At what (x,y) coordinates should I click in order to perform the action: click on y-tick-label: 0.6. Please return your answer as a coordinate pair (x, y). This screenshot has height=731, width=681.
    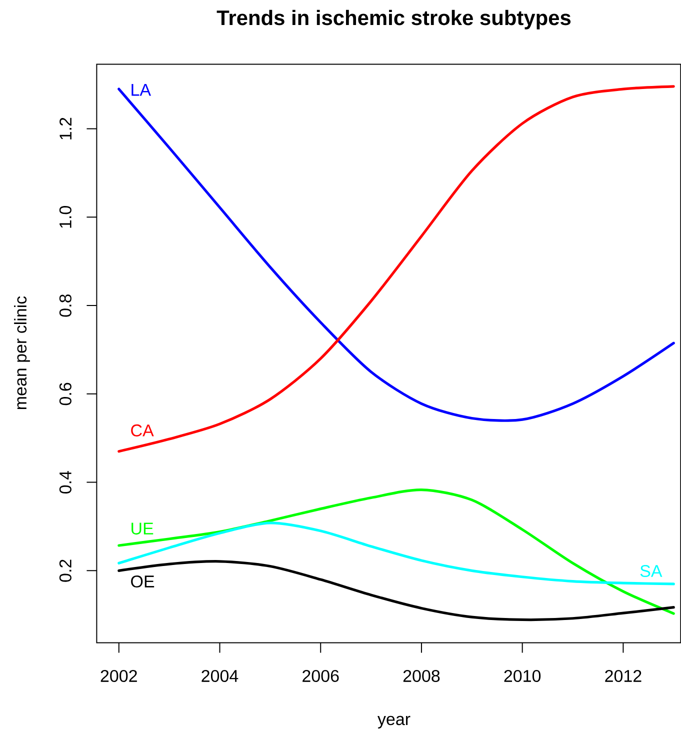
    Looking at the image, I should click on (65, 394).